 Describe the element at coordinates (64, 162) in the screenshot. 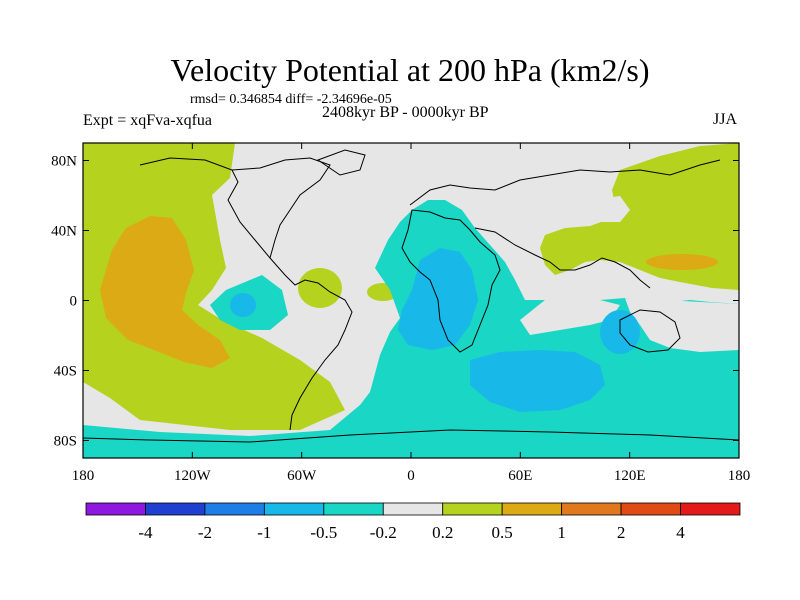

I see `lat-tick-label: 80N` at that location.